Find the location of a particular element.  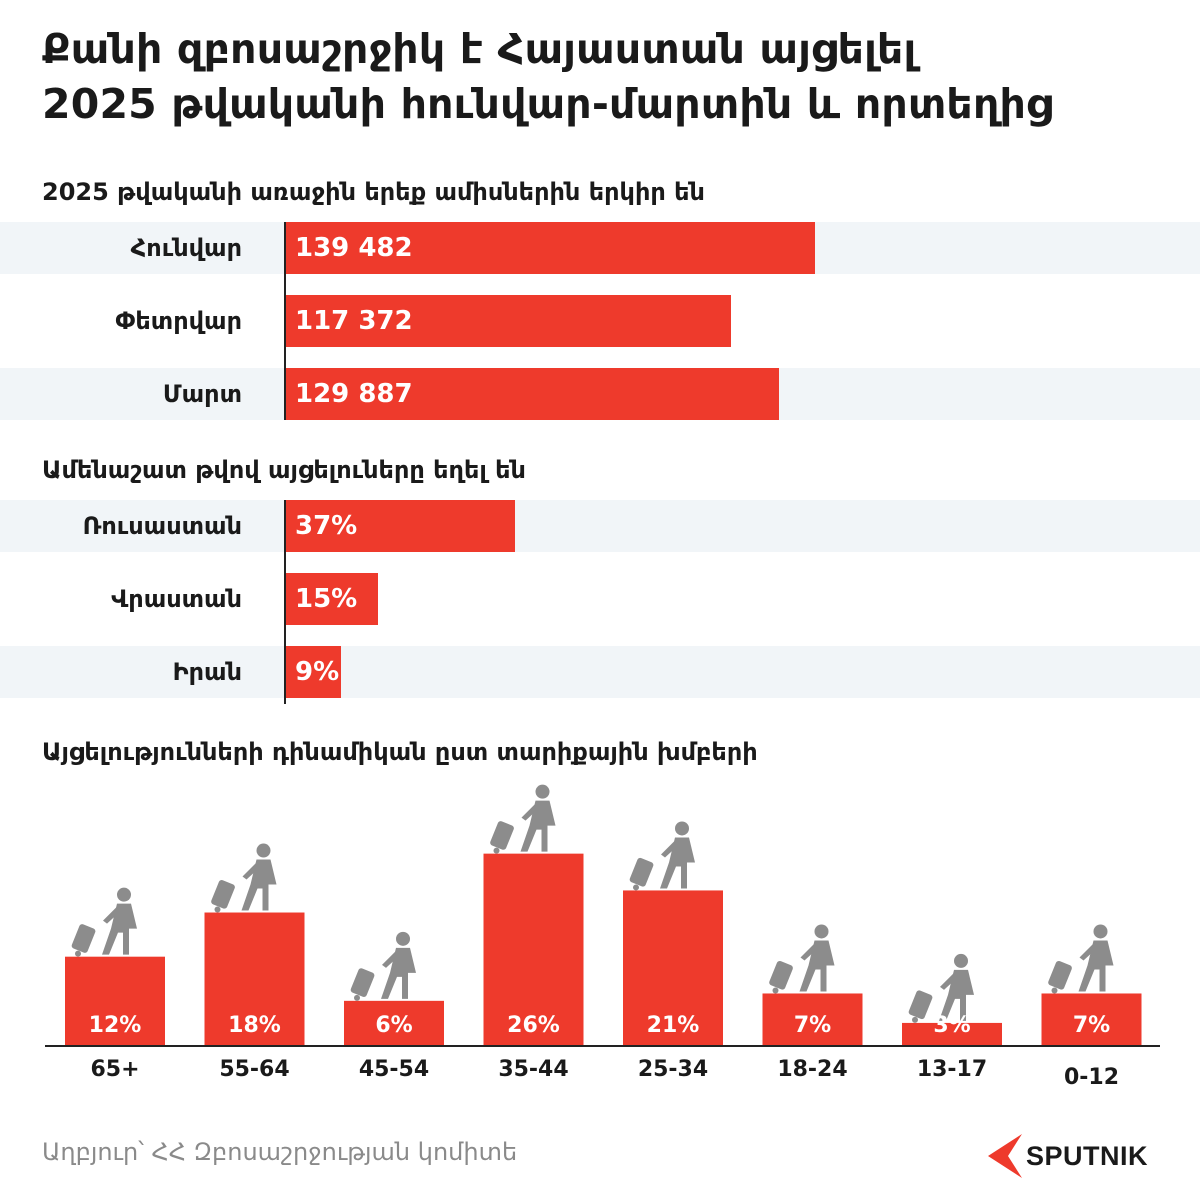

age-category-label: 0-12 is located at coordinates (1091, 1077).